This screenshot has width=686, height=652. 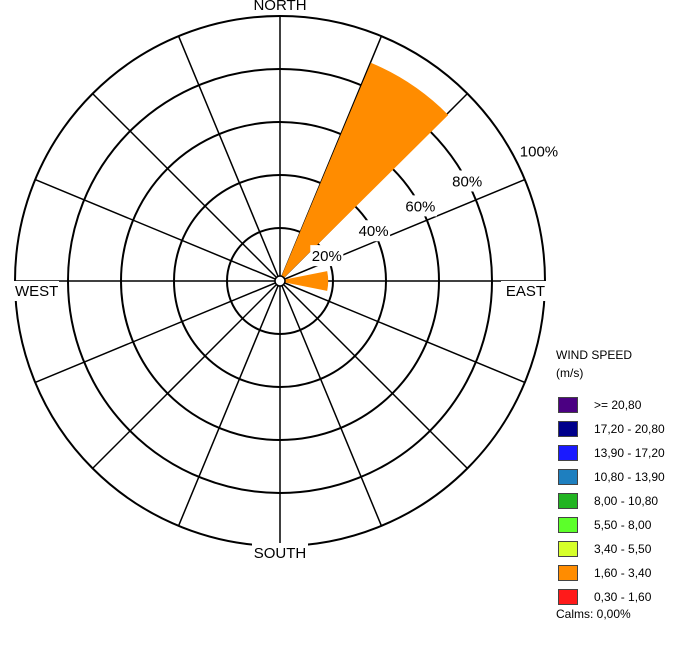 I want to click on legend-title: WIND SPEED, so click(x=594, y=355).